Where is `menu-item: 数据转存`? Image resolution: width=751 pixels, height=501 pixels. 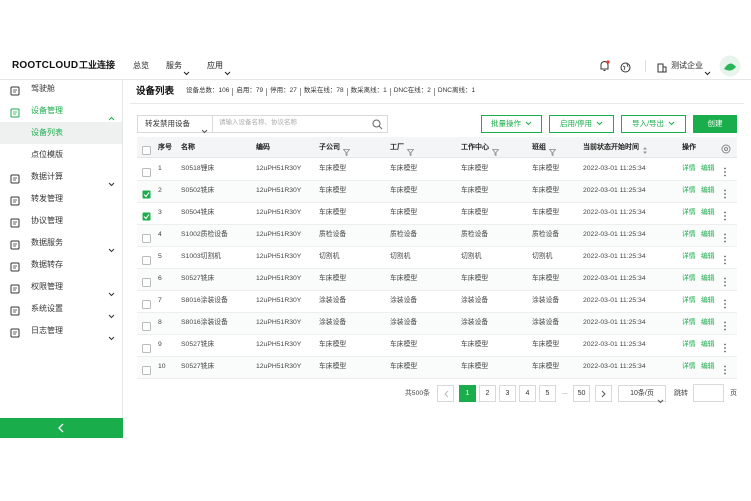 menu-item: 数据转存 is located at coordinates (47, 264).